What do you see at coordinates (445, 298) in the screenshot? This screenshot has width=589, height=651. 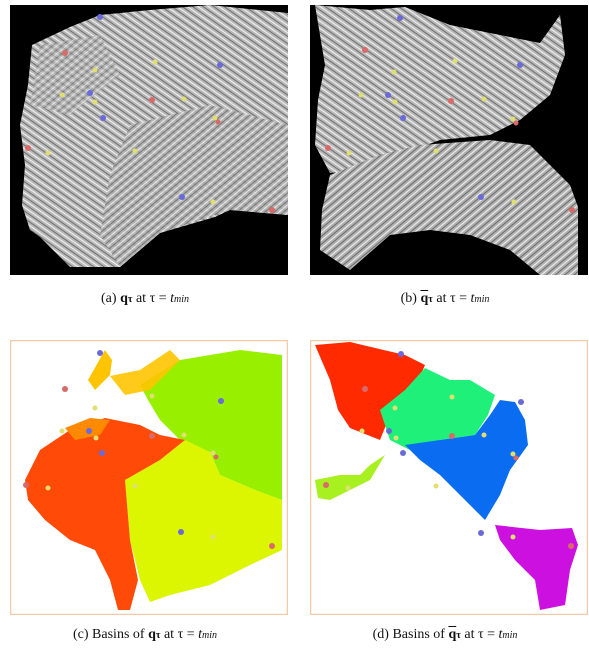 I see `caption-b: (b) qτ at τ = tmin` at bounding box center [445, 298].